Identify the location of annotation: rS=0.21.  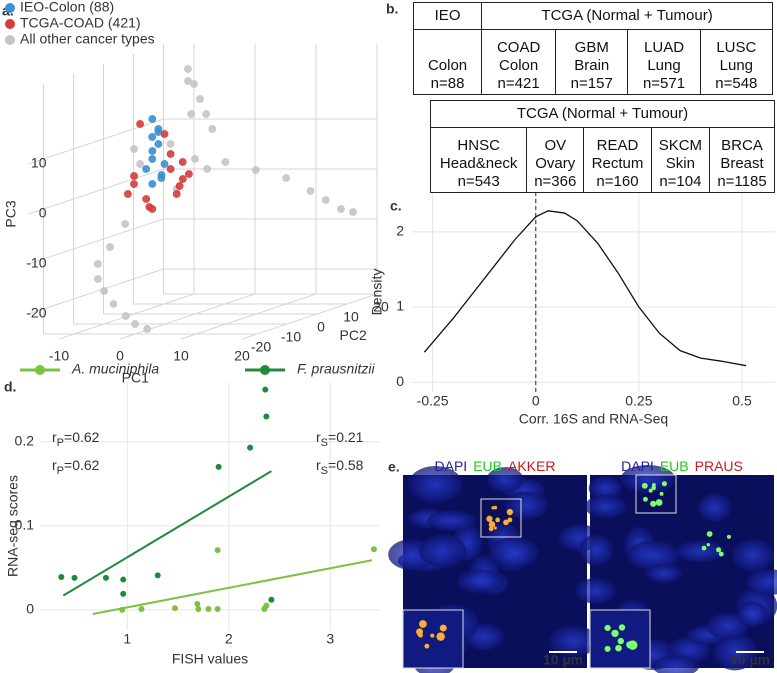
(340, 439).